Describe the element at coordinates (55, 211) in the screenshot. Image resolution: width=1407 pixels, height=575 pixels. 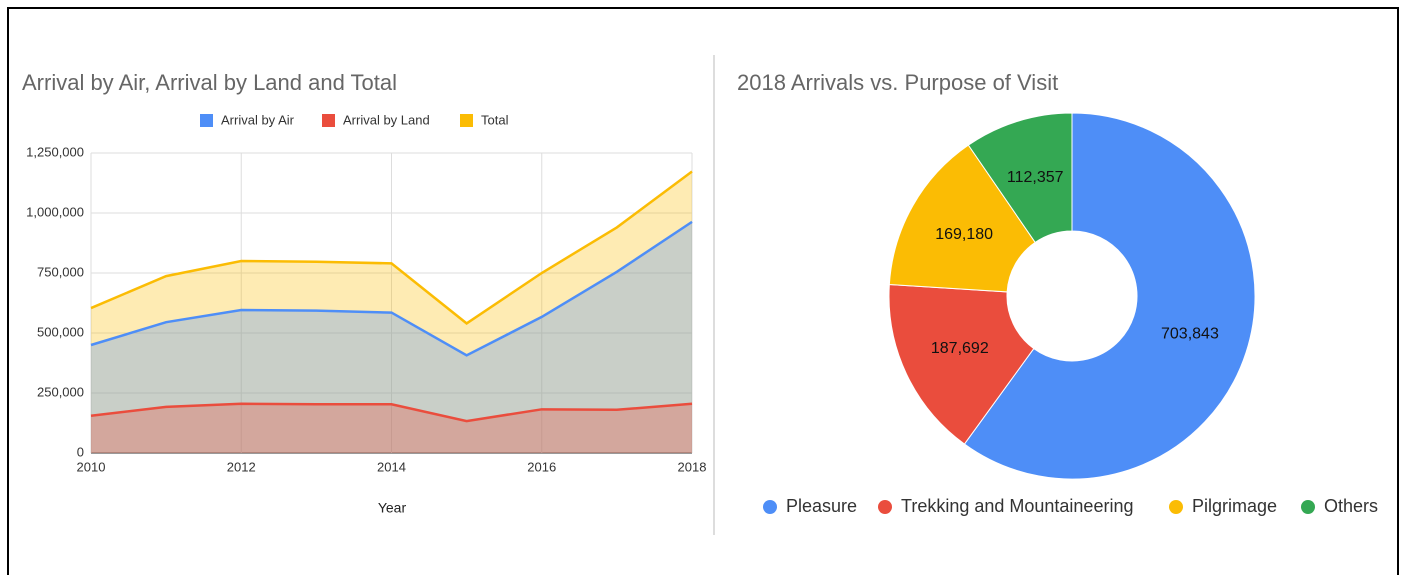
I see `y-tick-label: 1,000,000` at that location.